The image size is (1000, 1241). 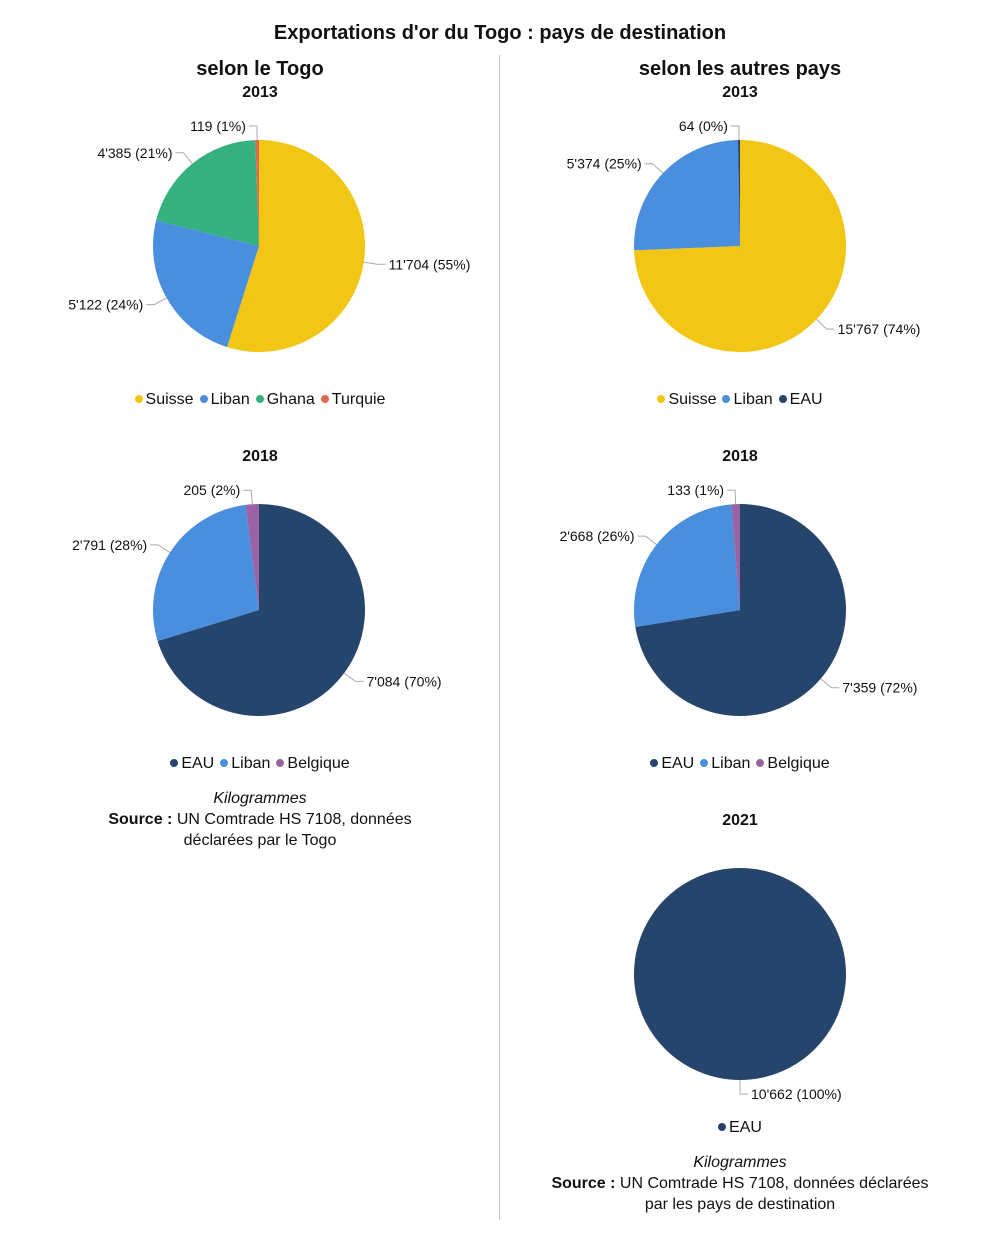 What do you see at coordinates (134, 153) in the screenshot?
I see `data-label-ghana: 4'385 (21%)` at bounding box center [134, 153].